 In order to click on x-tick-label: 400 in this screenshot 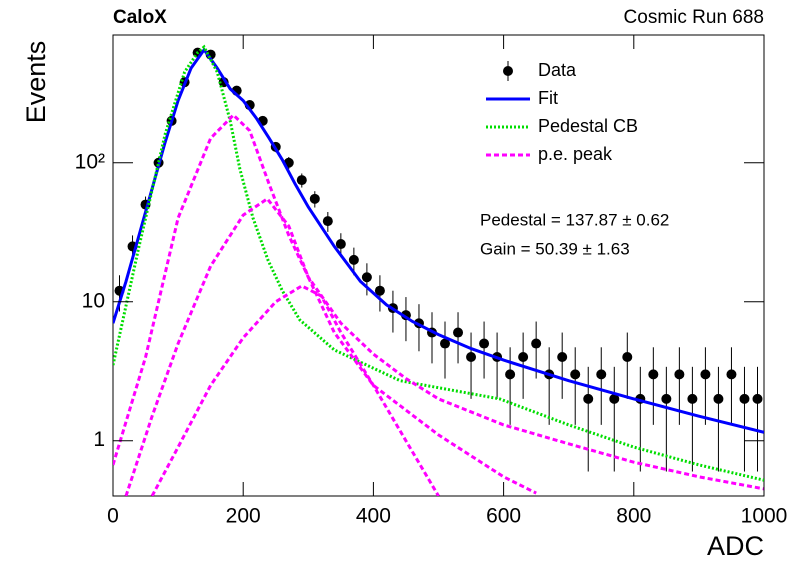, I will do `click(373, 516)`.